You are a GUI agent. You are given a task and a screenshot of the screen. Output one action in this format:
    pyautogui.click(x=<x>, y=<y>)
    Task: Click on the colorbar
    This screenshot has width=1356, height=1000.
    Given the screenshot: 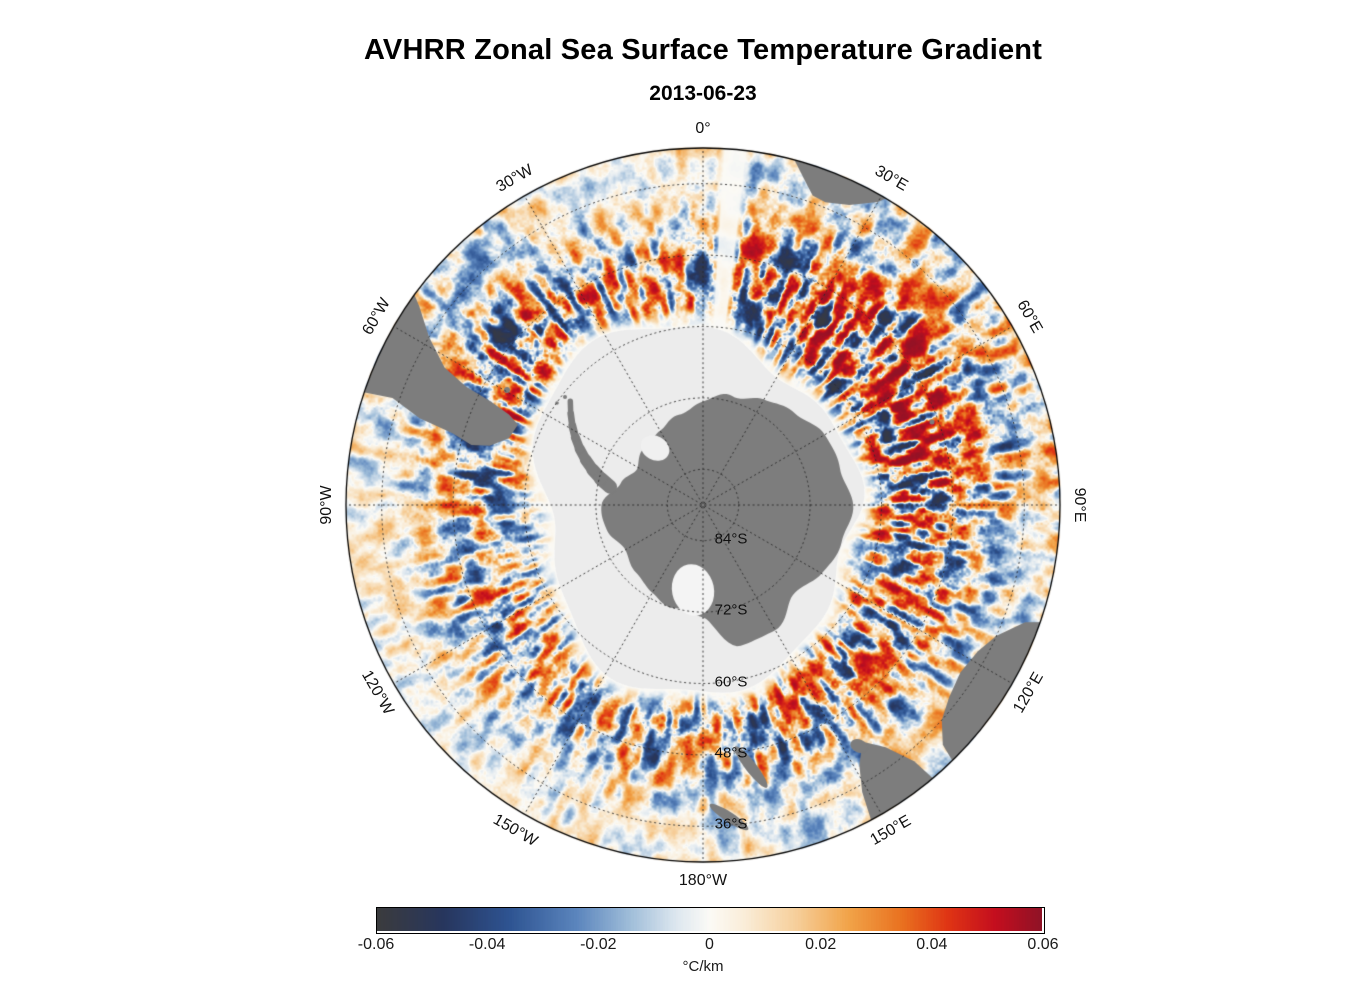 What is the action you would take?
    pyautogui.click(x=710, y=920)
    